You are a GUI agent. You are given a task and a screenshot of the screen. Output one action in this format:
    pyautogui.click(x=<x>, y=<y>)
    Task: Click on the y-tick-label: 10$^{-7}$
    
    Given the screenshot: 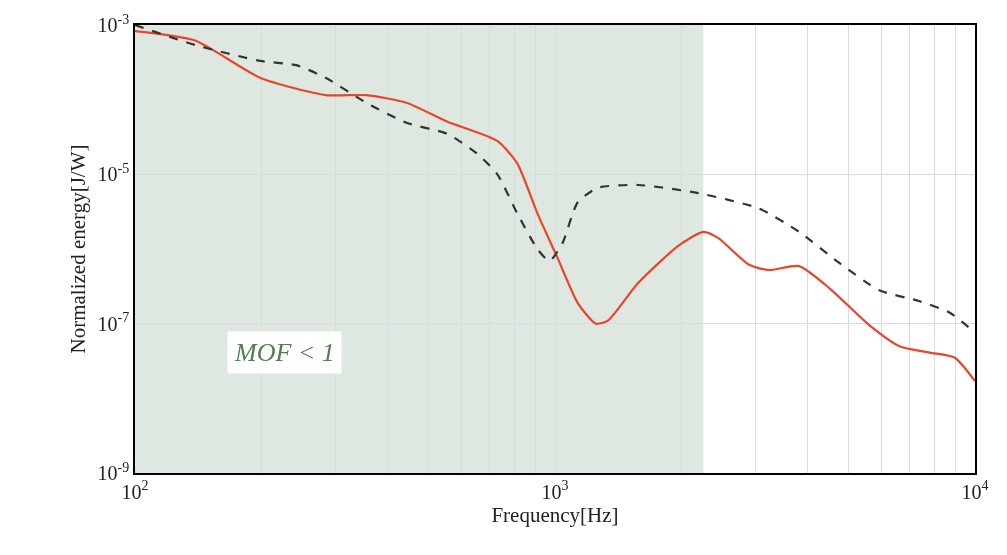 What is the action you would take?
    pyautogui.click(x=113, y=322)
    